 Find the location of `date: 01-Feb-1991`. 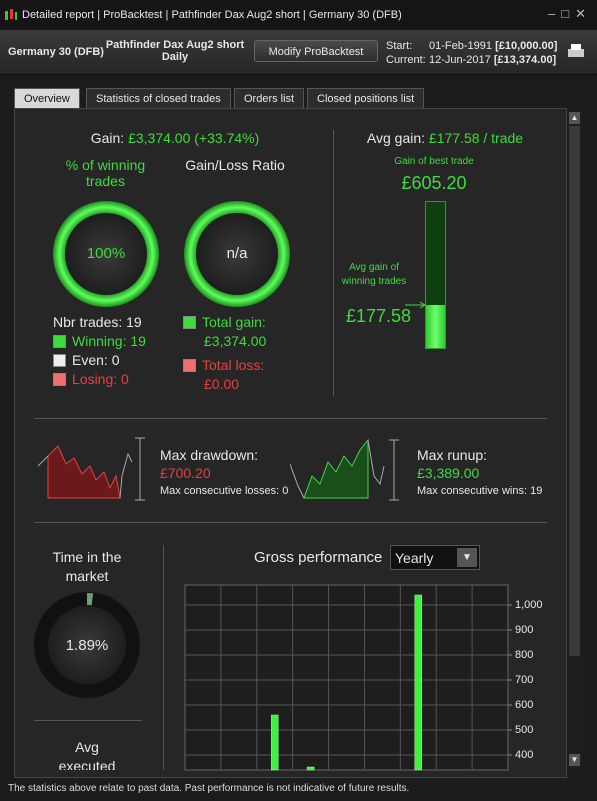

date: 01-Feb-1991 is located at coordinates (460, 46).